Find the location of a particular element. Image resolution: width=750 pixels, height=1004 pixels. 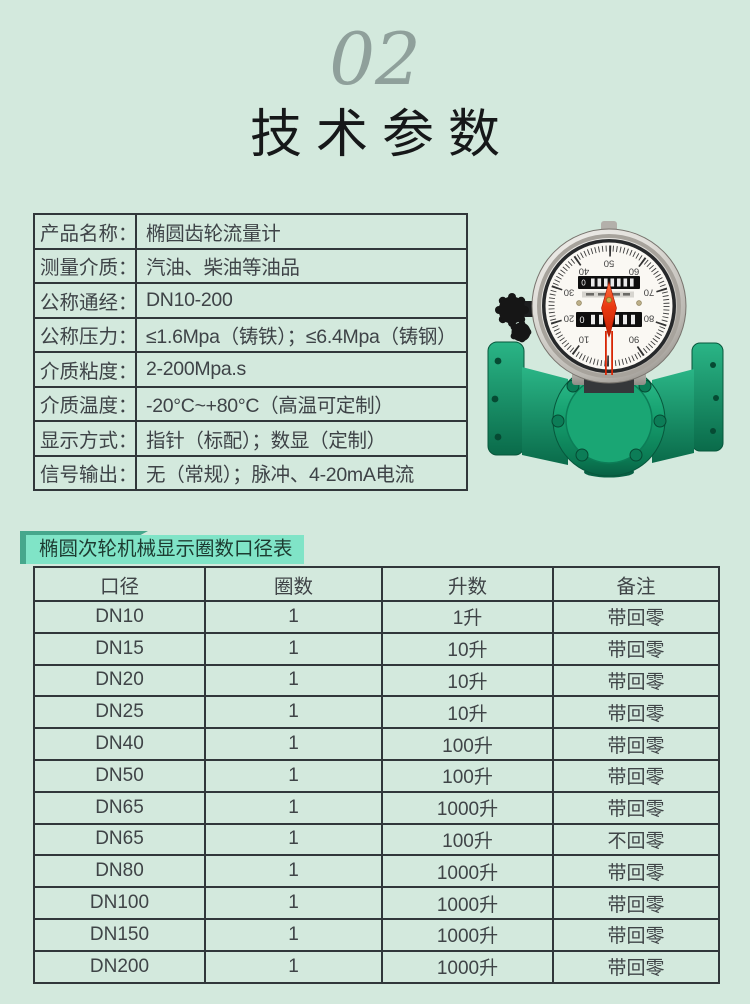

face-screw-left is located at coordinates (579, 303).